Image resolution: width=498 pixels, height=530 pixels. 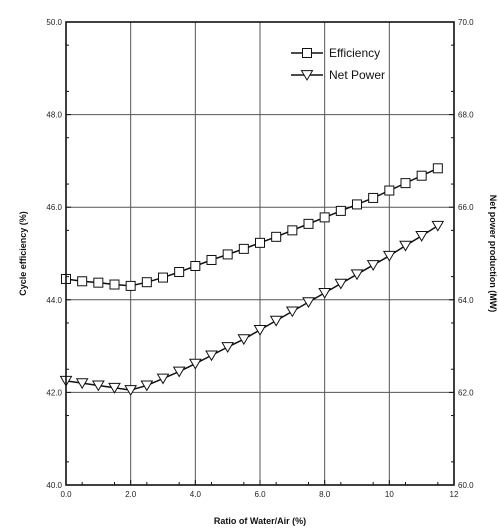 What do you see at coordinates (54, 115) in the screenshot?
I see `y-left-tick-label: 48.0` at bounding box center [54, 115].